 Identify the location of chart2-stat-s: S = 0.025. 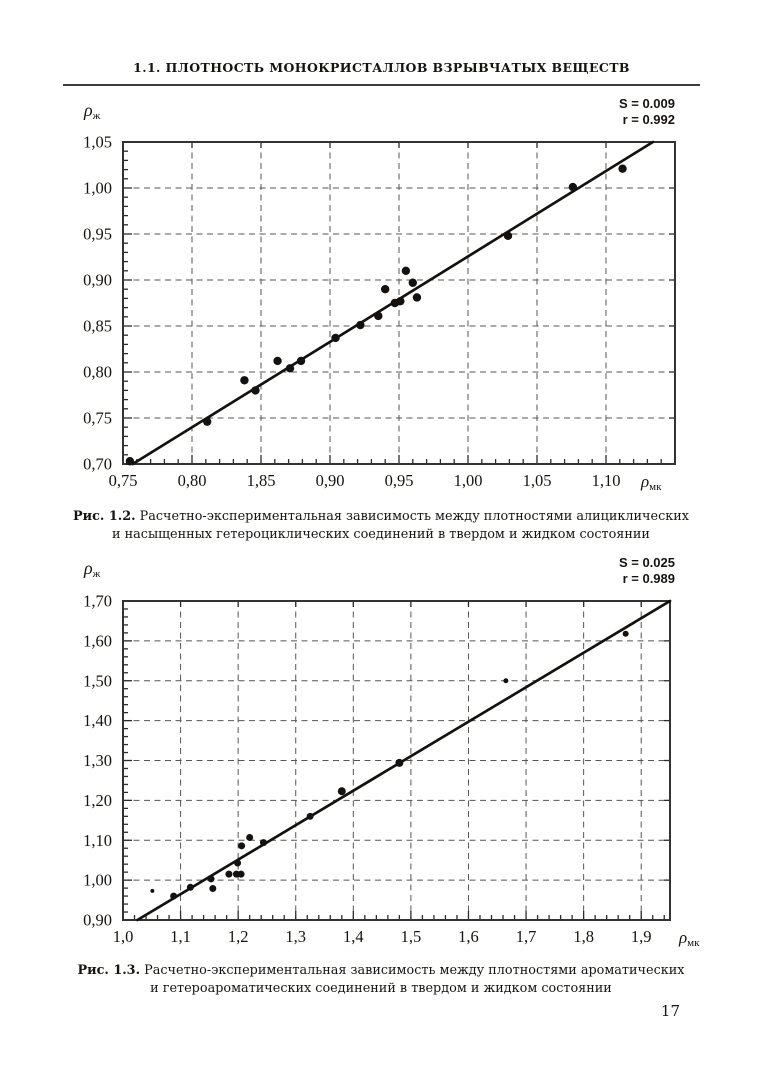
(646, 562).